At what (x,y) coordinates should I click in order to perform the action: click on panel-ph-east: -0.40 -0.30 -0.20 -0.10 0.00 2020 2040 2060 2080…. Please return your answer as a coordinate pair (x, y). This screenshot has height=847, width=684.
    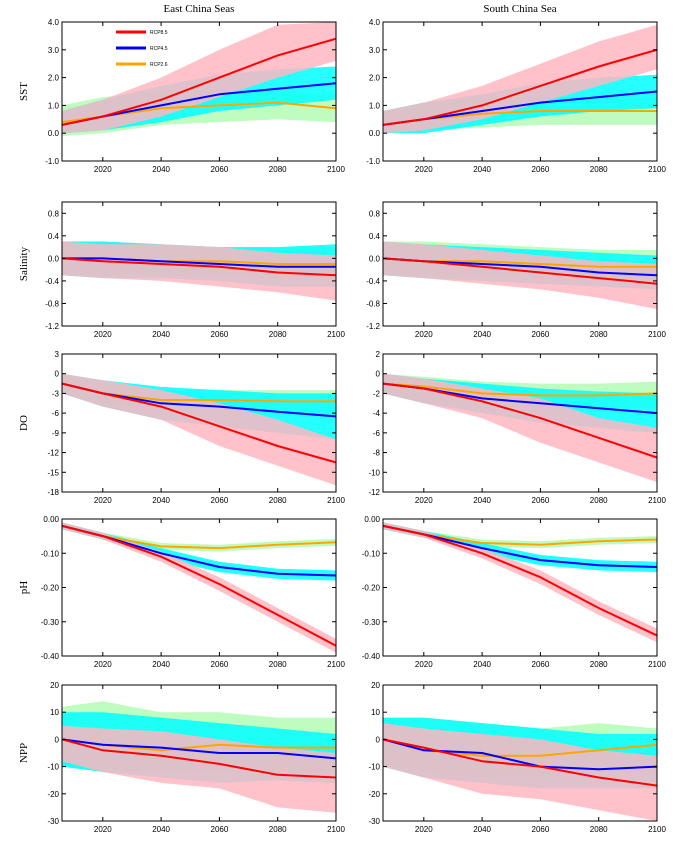
    Looking at the image, I should click on (193, 592).